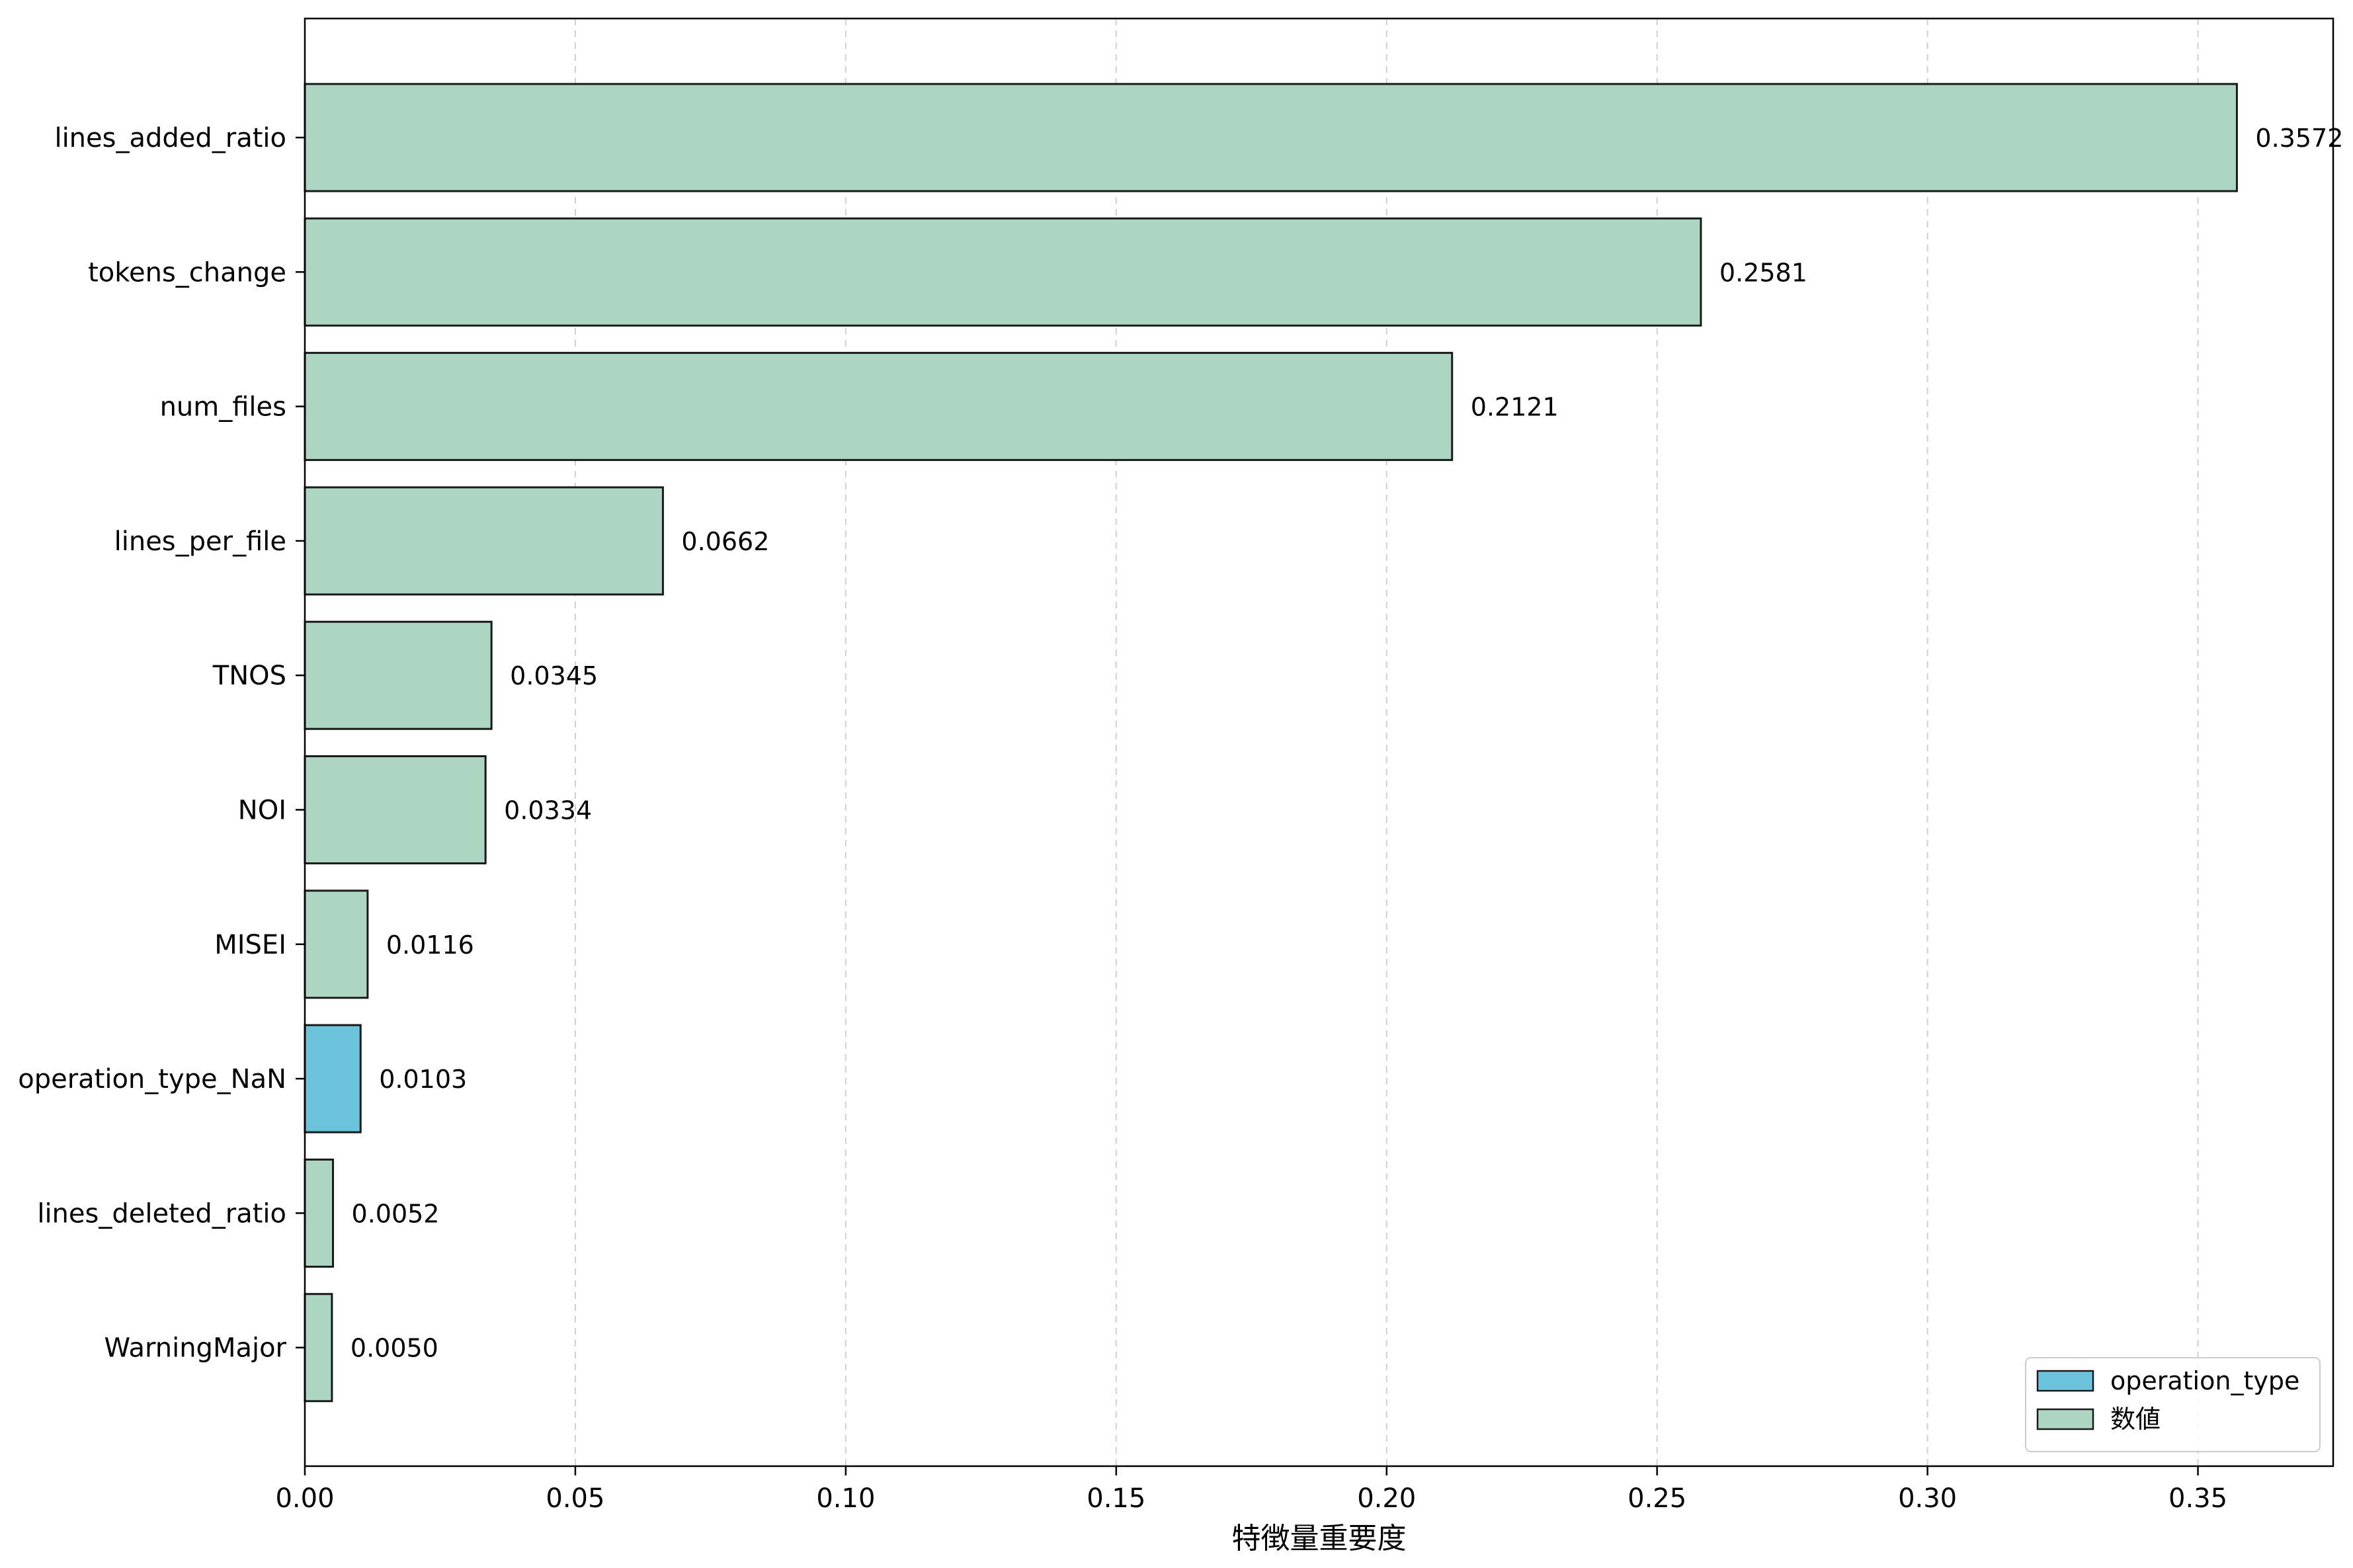 This screenshot has height=1568, width=2353. I want to click on y-tick-label-WarningMajor: WarningMajor, so click(195, 1348).